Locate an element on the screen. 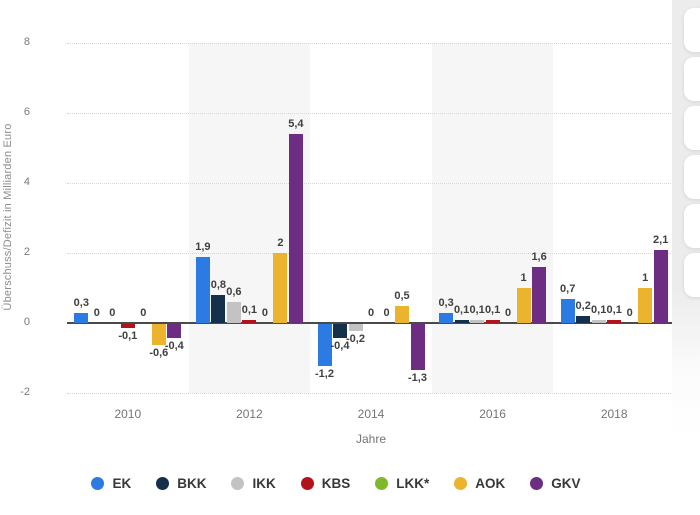  bar-AOK-2010 is located at coordinates (158, 334).